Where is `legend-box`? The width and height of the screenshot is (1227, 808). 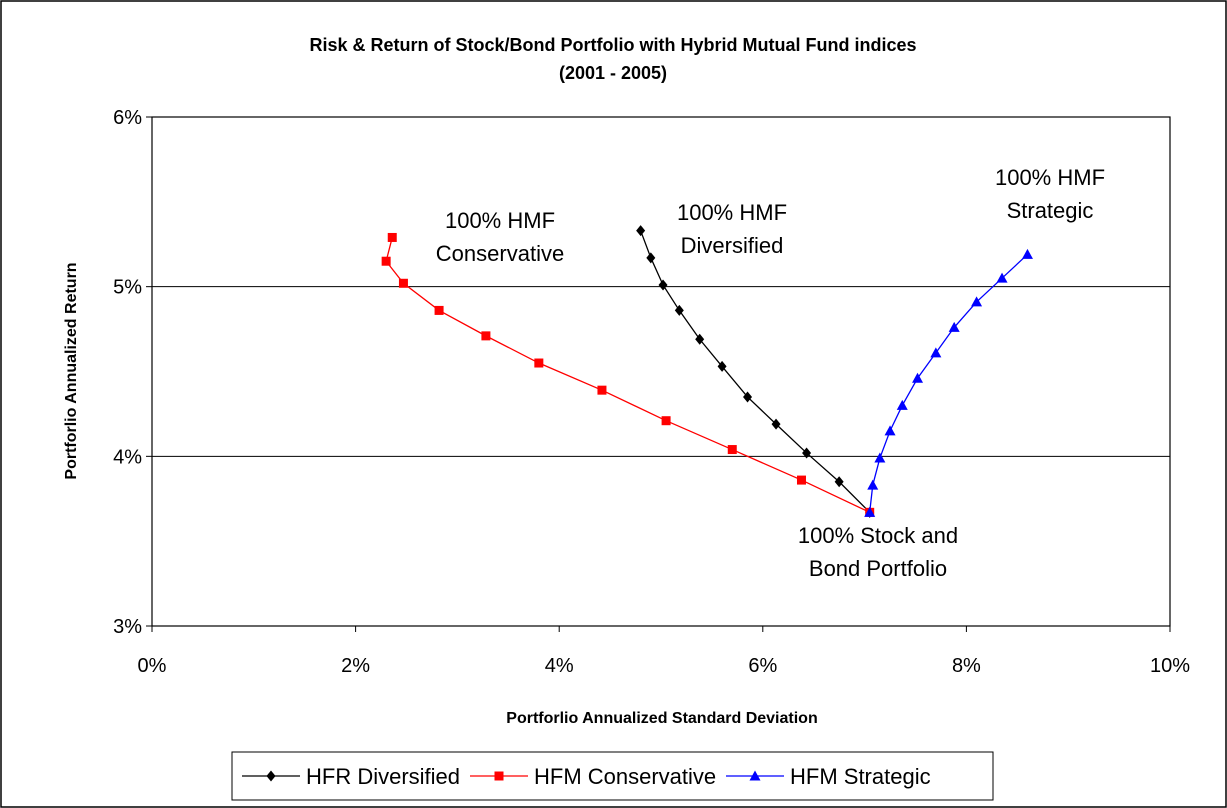 legend-box is located at coordinates (612, 776).